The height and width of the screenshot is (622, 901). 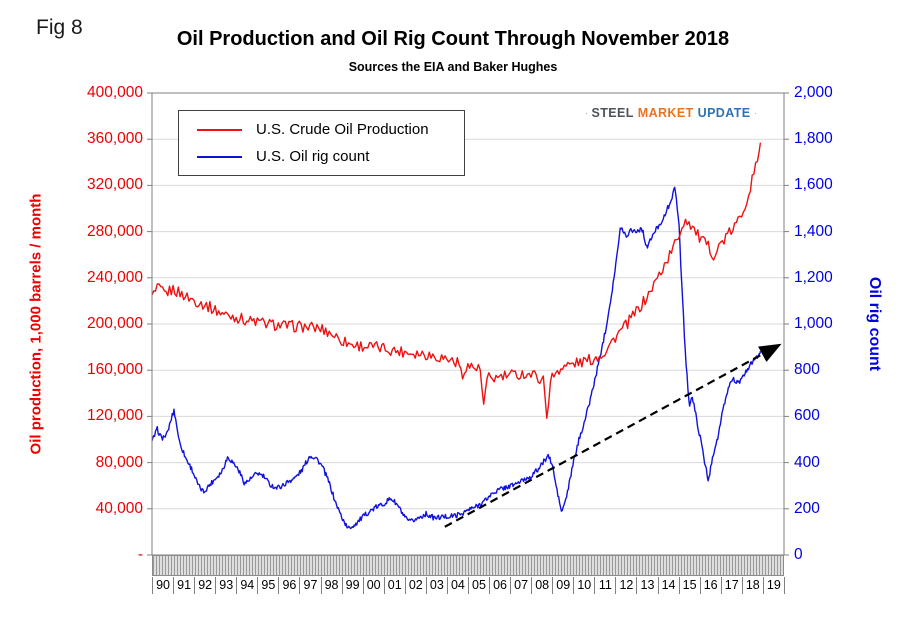 I want to click on y-axis-tick-label: 800, so click(x=807, y=370).